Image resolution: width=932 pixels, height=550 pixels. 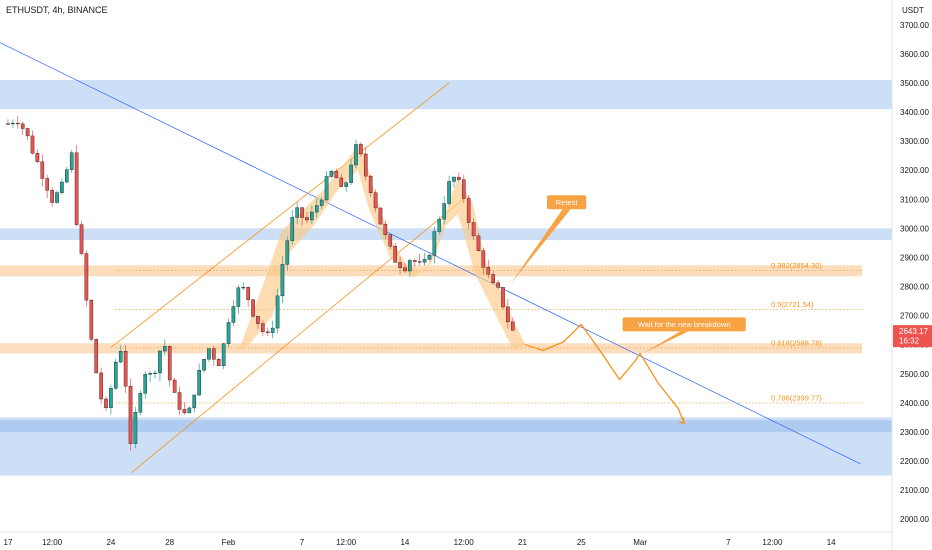 What do you see at coordinates (52, 542) in the screenshot?
I see `time-tick-label-1: 12:00` at bounding box center [52, 542].